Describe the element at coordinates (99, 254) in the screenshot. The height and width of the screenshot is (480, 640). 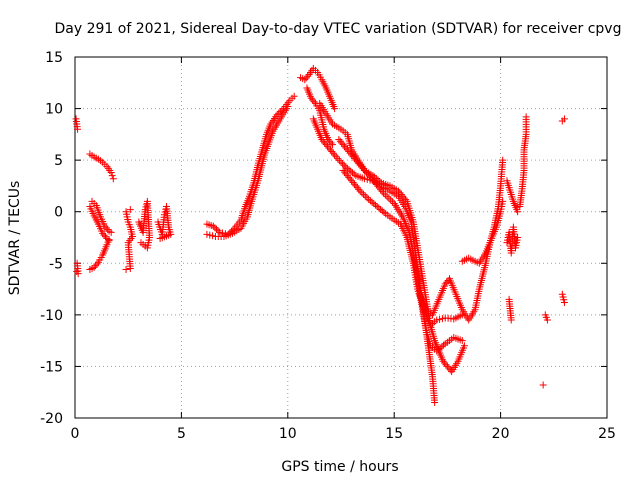
I see `series-trace-early-lower` at that location.